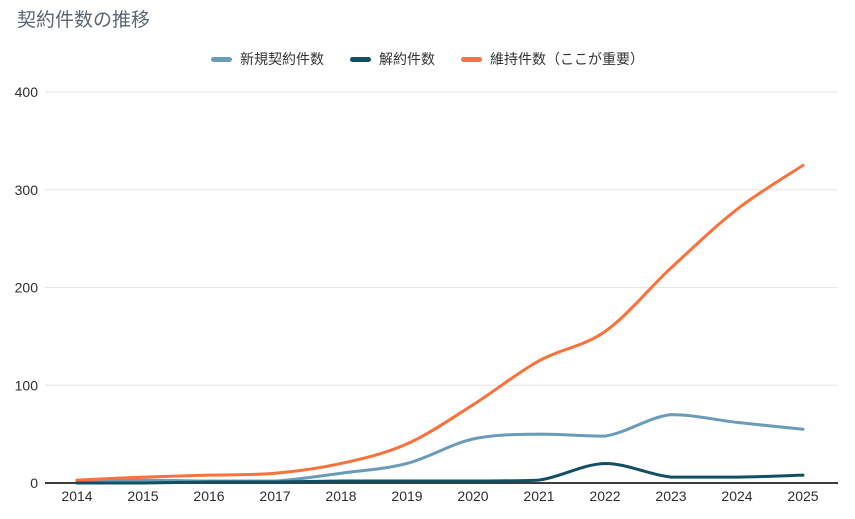 This screenshot has height=519, width=855. What do you see at coordinates (84, 20) in the screenshot?
I see `chart-title: 契約件数の推移` at bounding box center [84, 20].